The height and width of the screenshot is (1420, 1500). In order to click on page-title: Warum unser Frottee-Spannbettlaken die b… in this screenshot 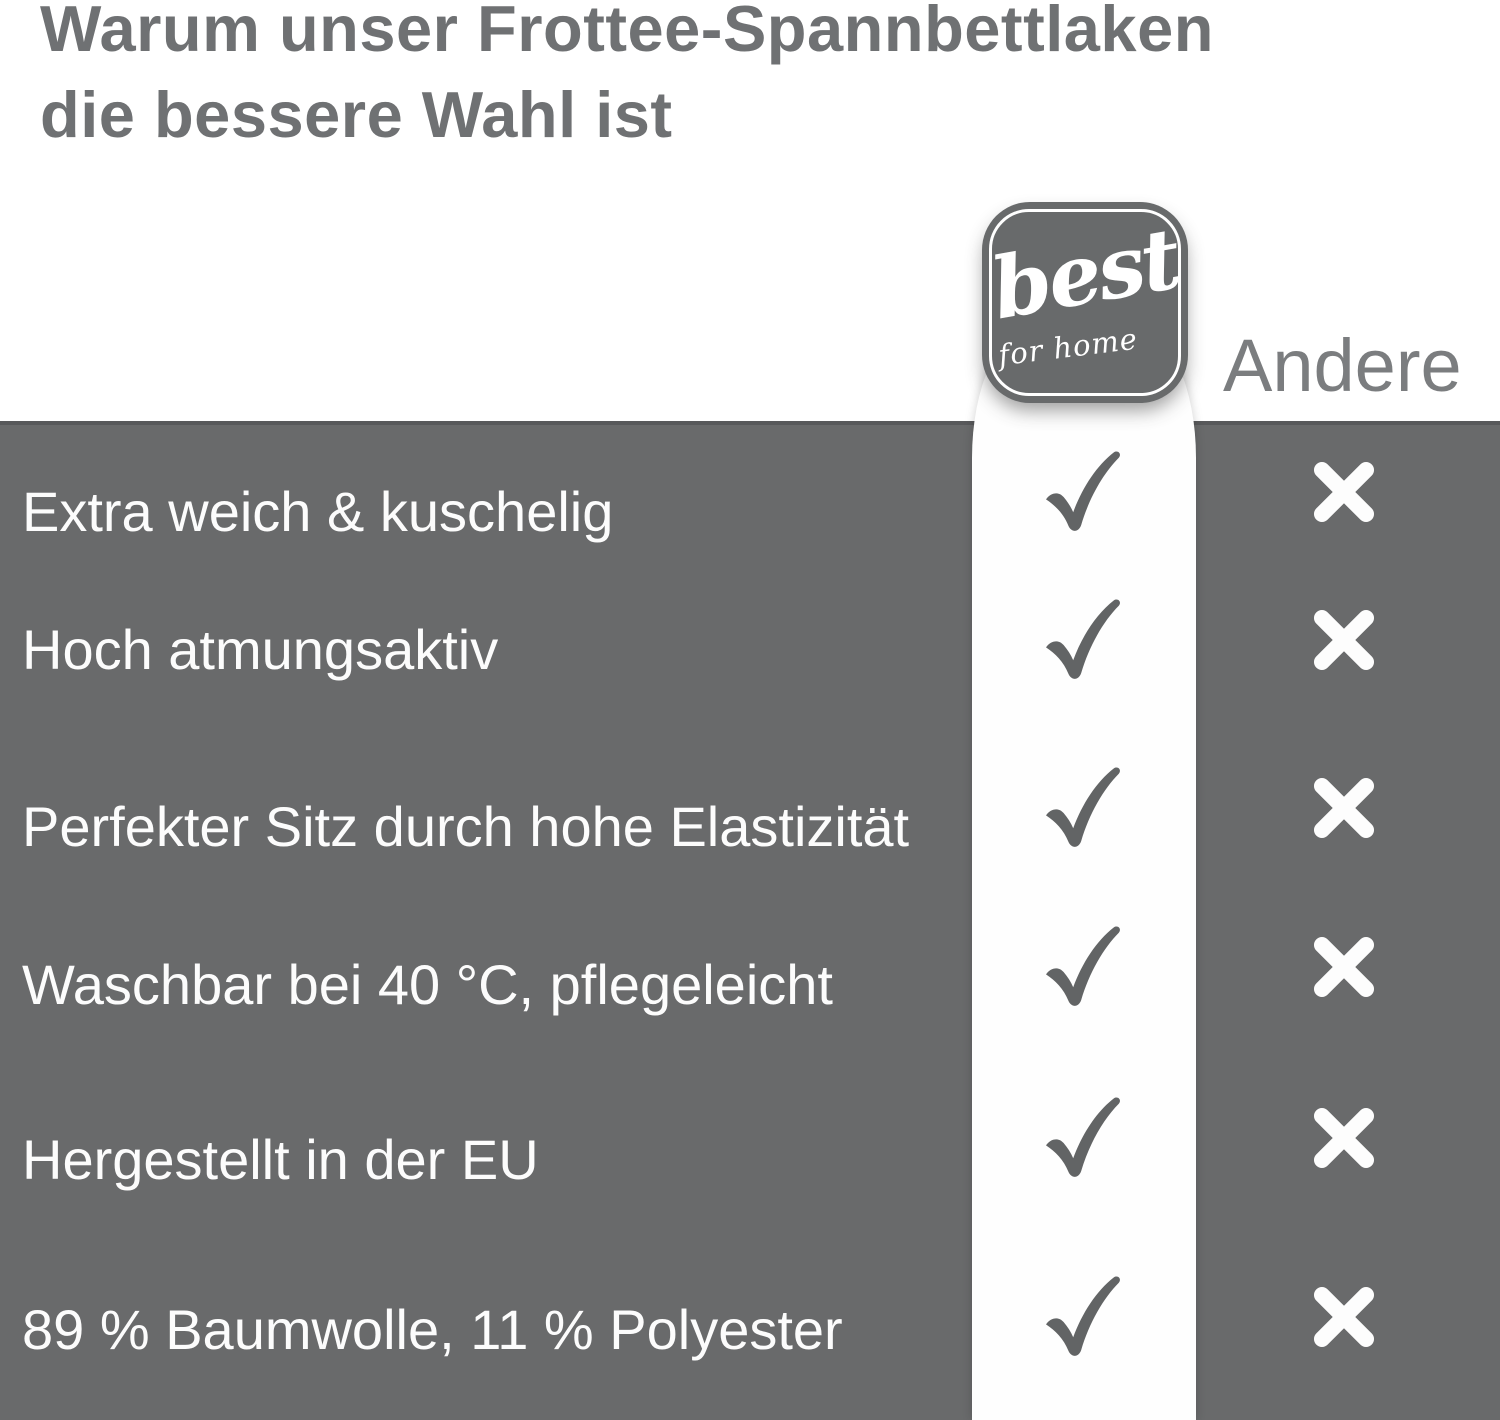, I will do `click(627, 79)`.